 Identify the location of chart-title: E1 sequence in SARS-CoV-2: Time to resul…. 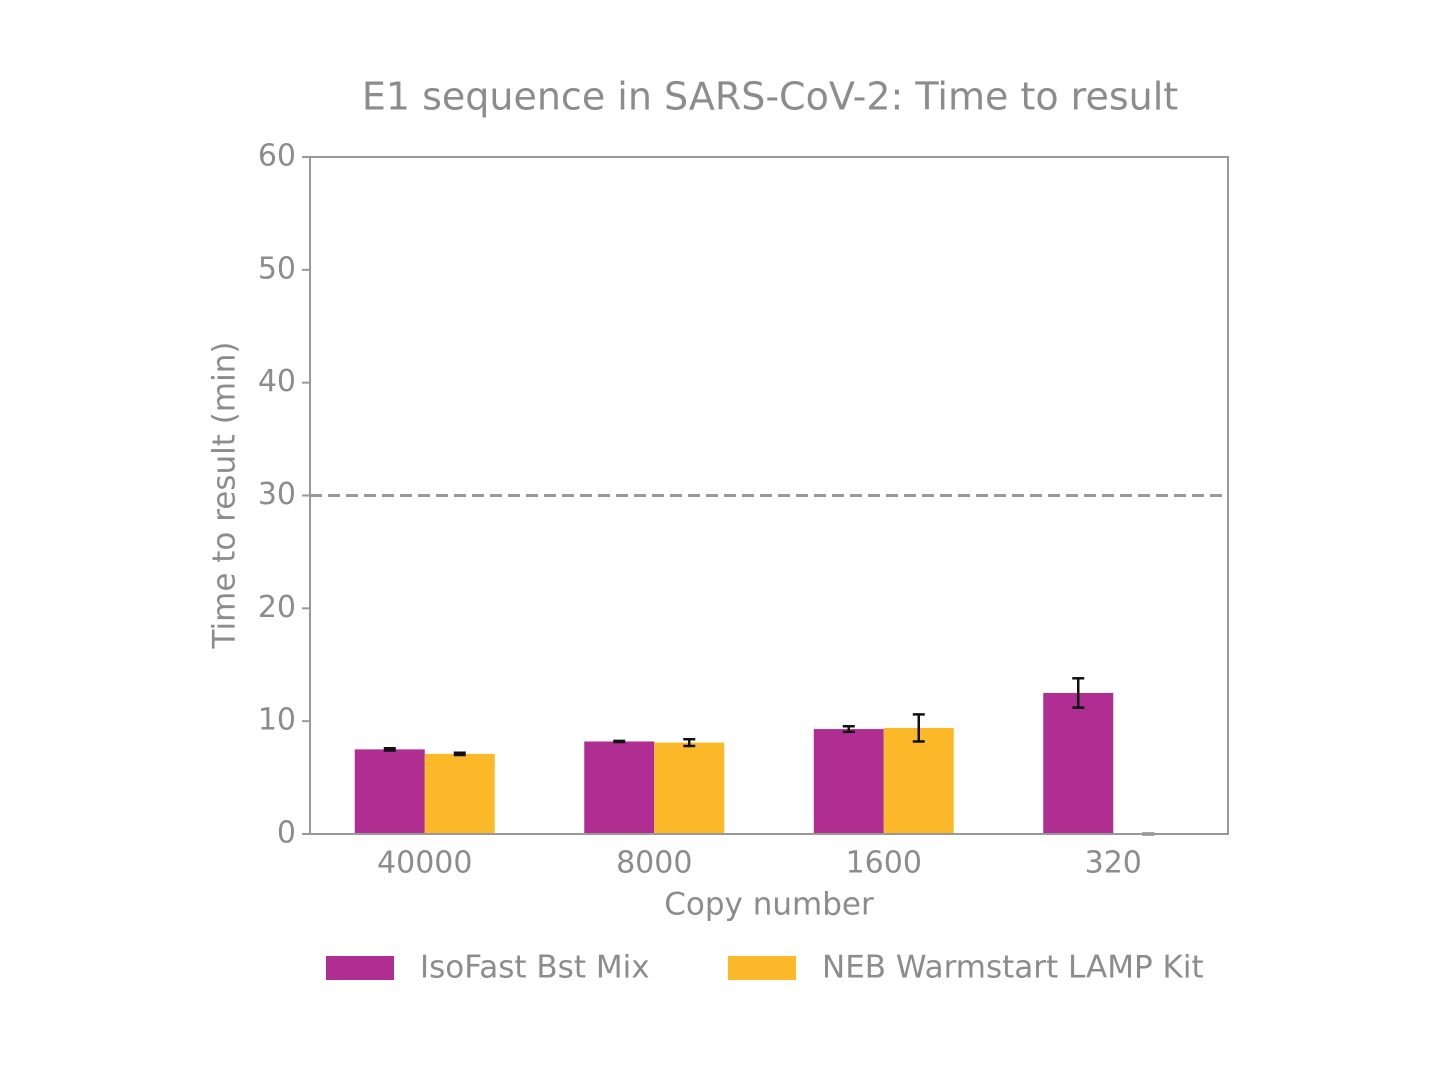
(770, 97).